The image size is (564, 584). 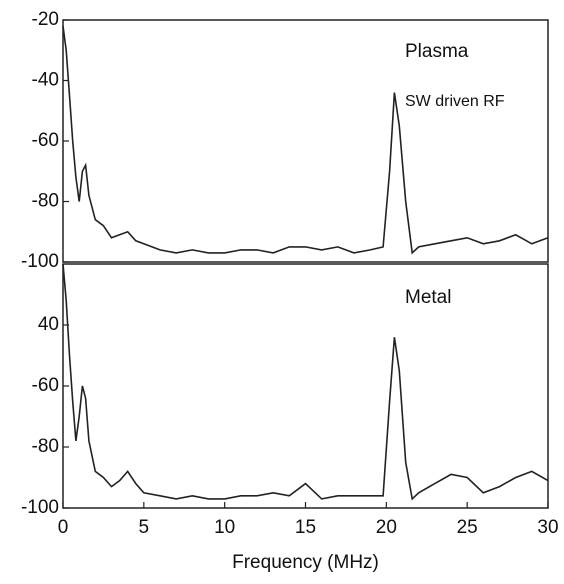 I want to click on x-tick-label: 15, so click(x=305, y=527).